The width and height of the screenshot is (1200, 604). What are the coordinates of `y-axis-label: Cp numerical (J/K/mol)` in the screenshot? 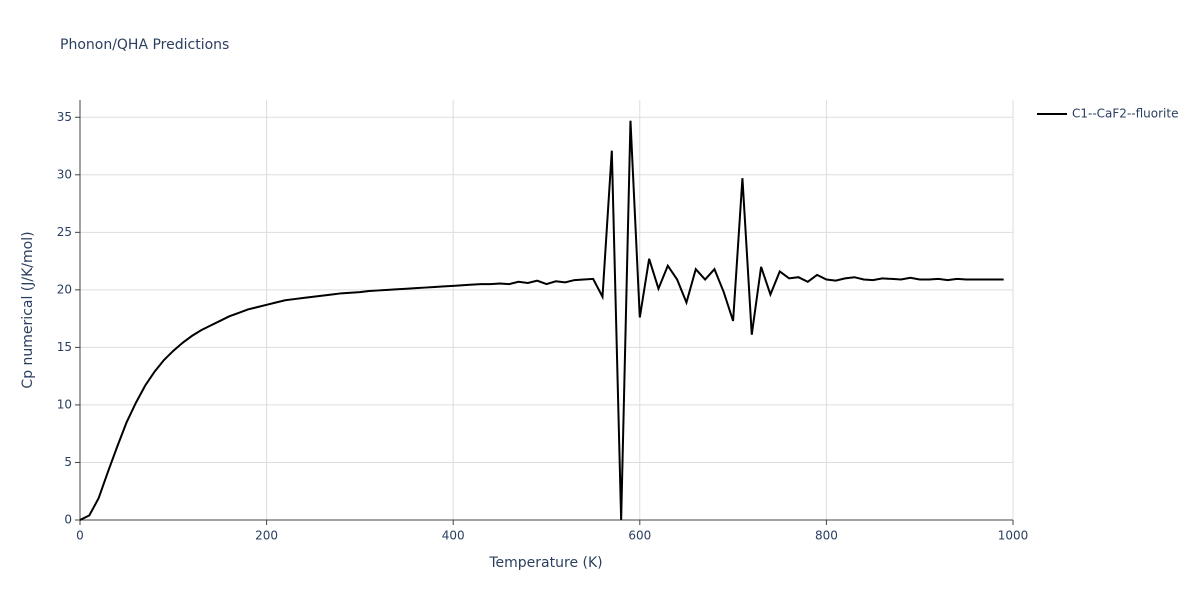 It's located at (28, 309).